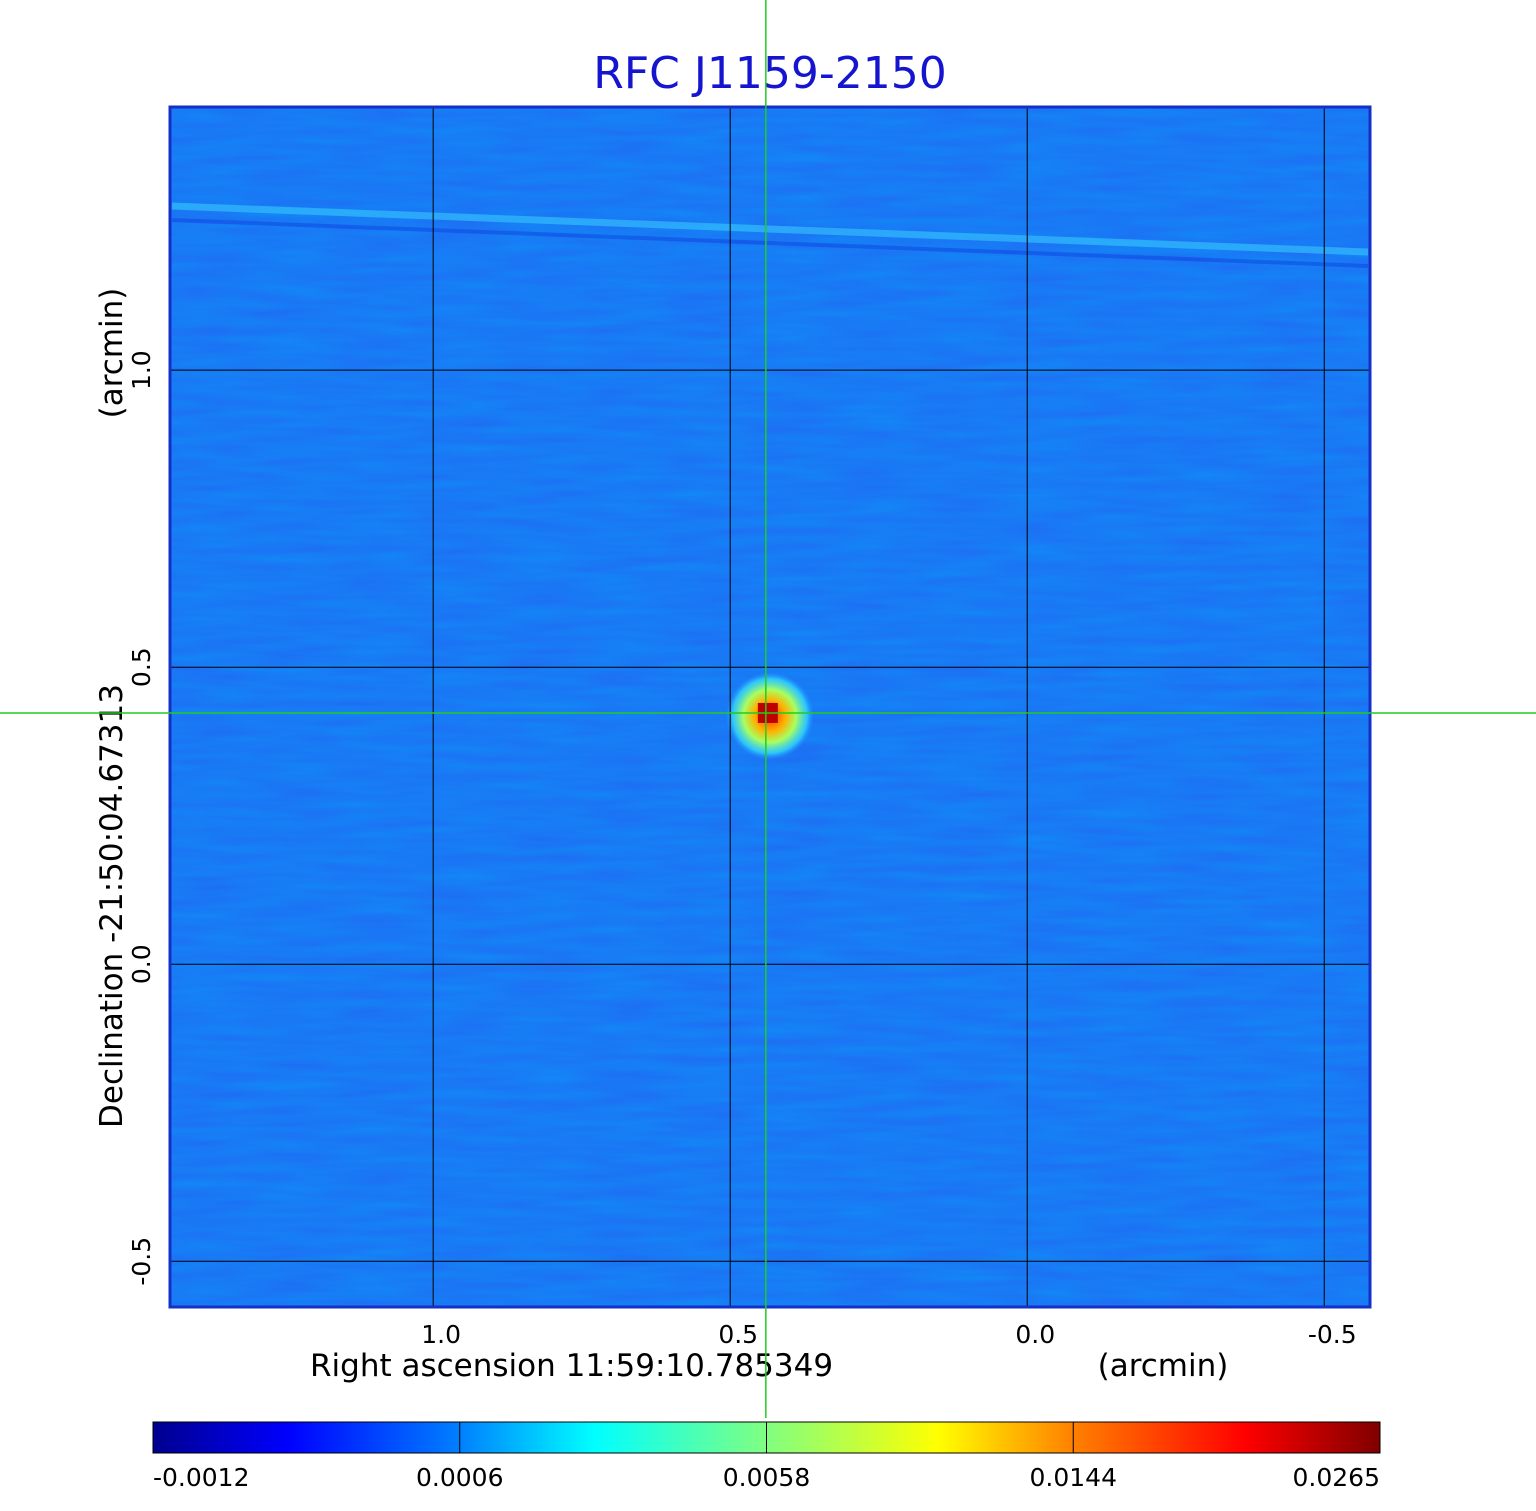 This screenshot has height=1511, width=1536. I want to click on colorbar-ticks: -0.0012 0.0006 0.0058 0.0144 0.0265, so click(766, 1457).